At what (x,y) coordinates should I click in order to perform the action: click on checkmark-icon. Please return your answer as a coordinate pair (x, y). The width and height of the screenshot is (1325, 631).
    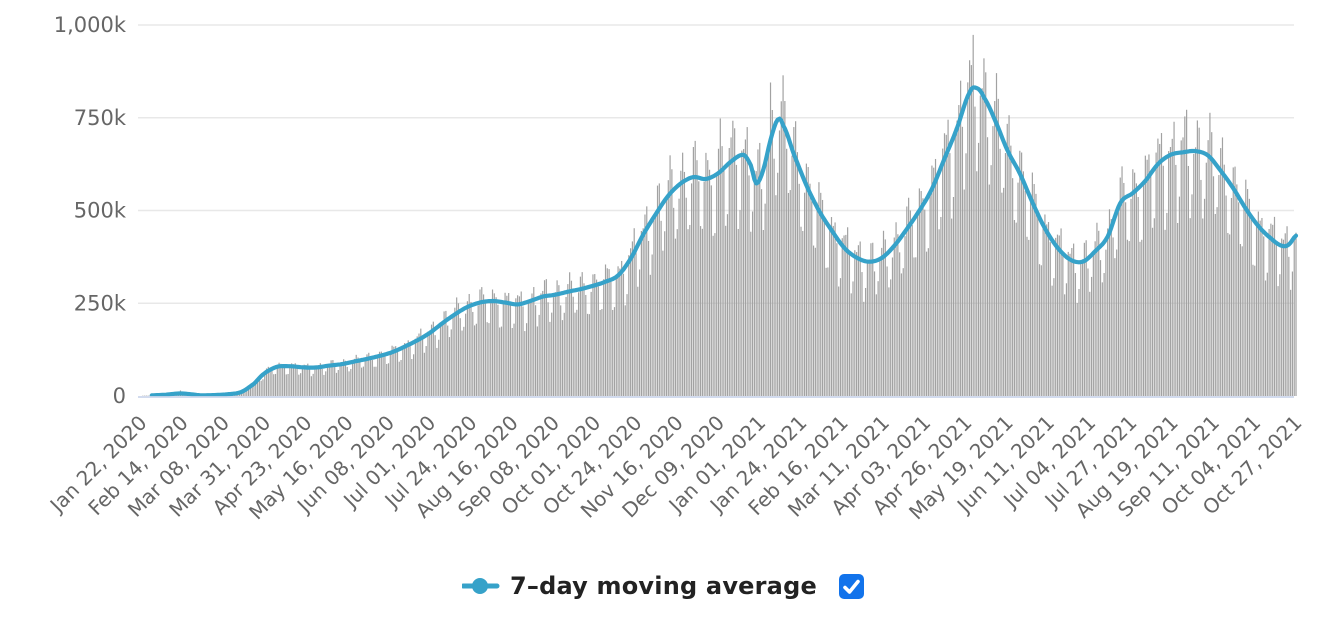
    Looking at the image, I should click on (851, 586).